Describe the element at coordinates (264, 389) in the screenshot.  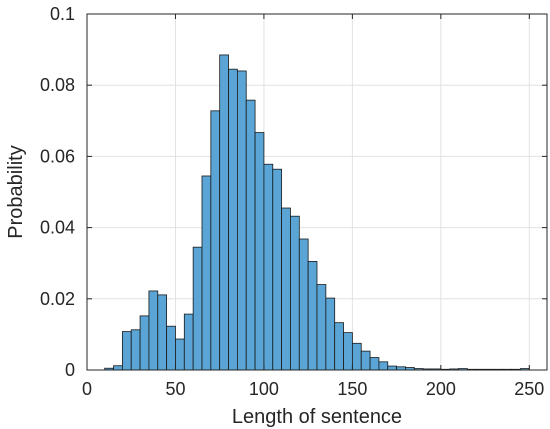
I see `x-tick-label: 100` at that location.